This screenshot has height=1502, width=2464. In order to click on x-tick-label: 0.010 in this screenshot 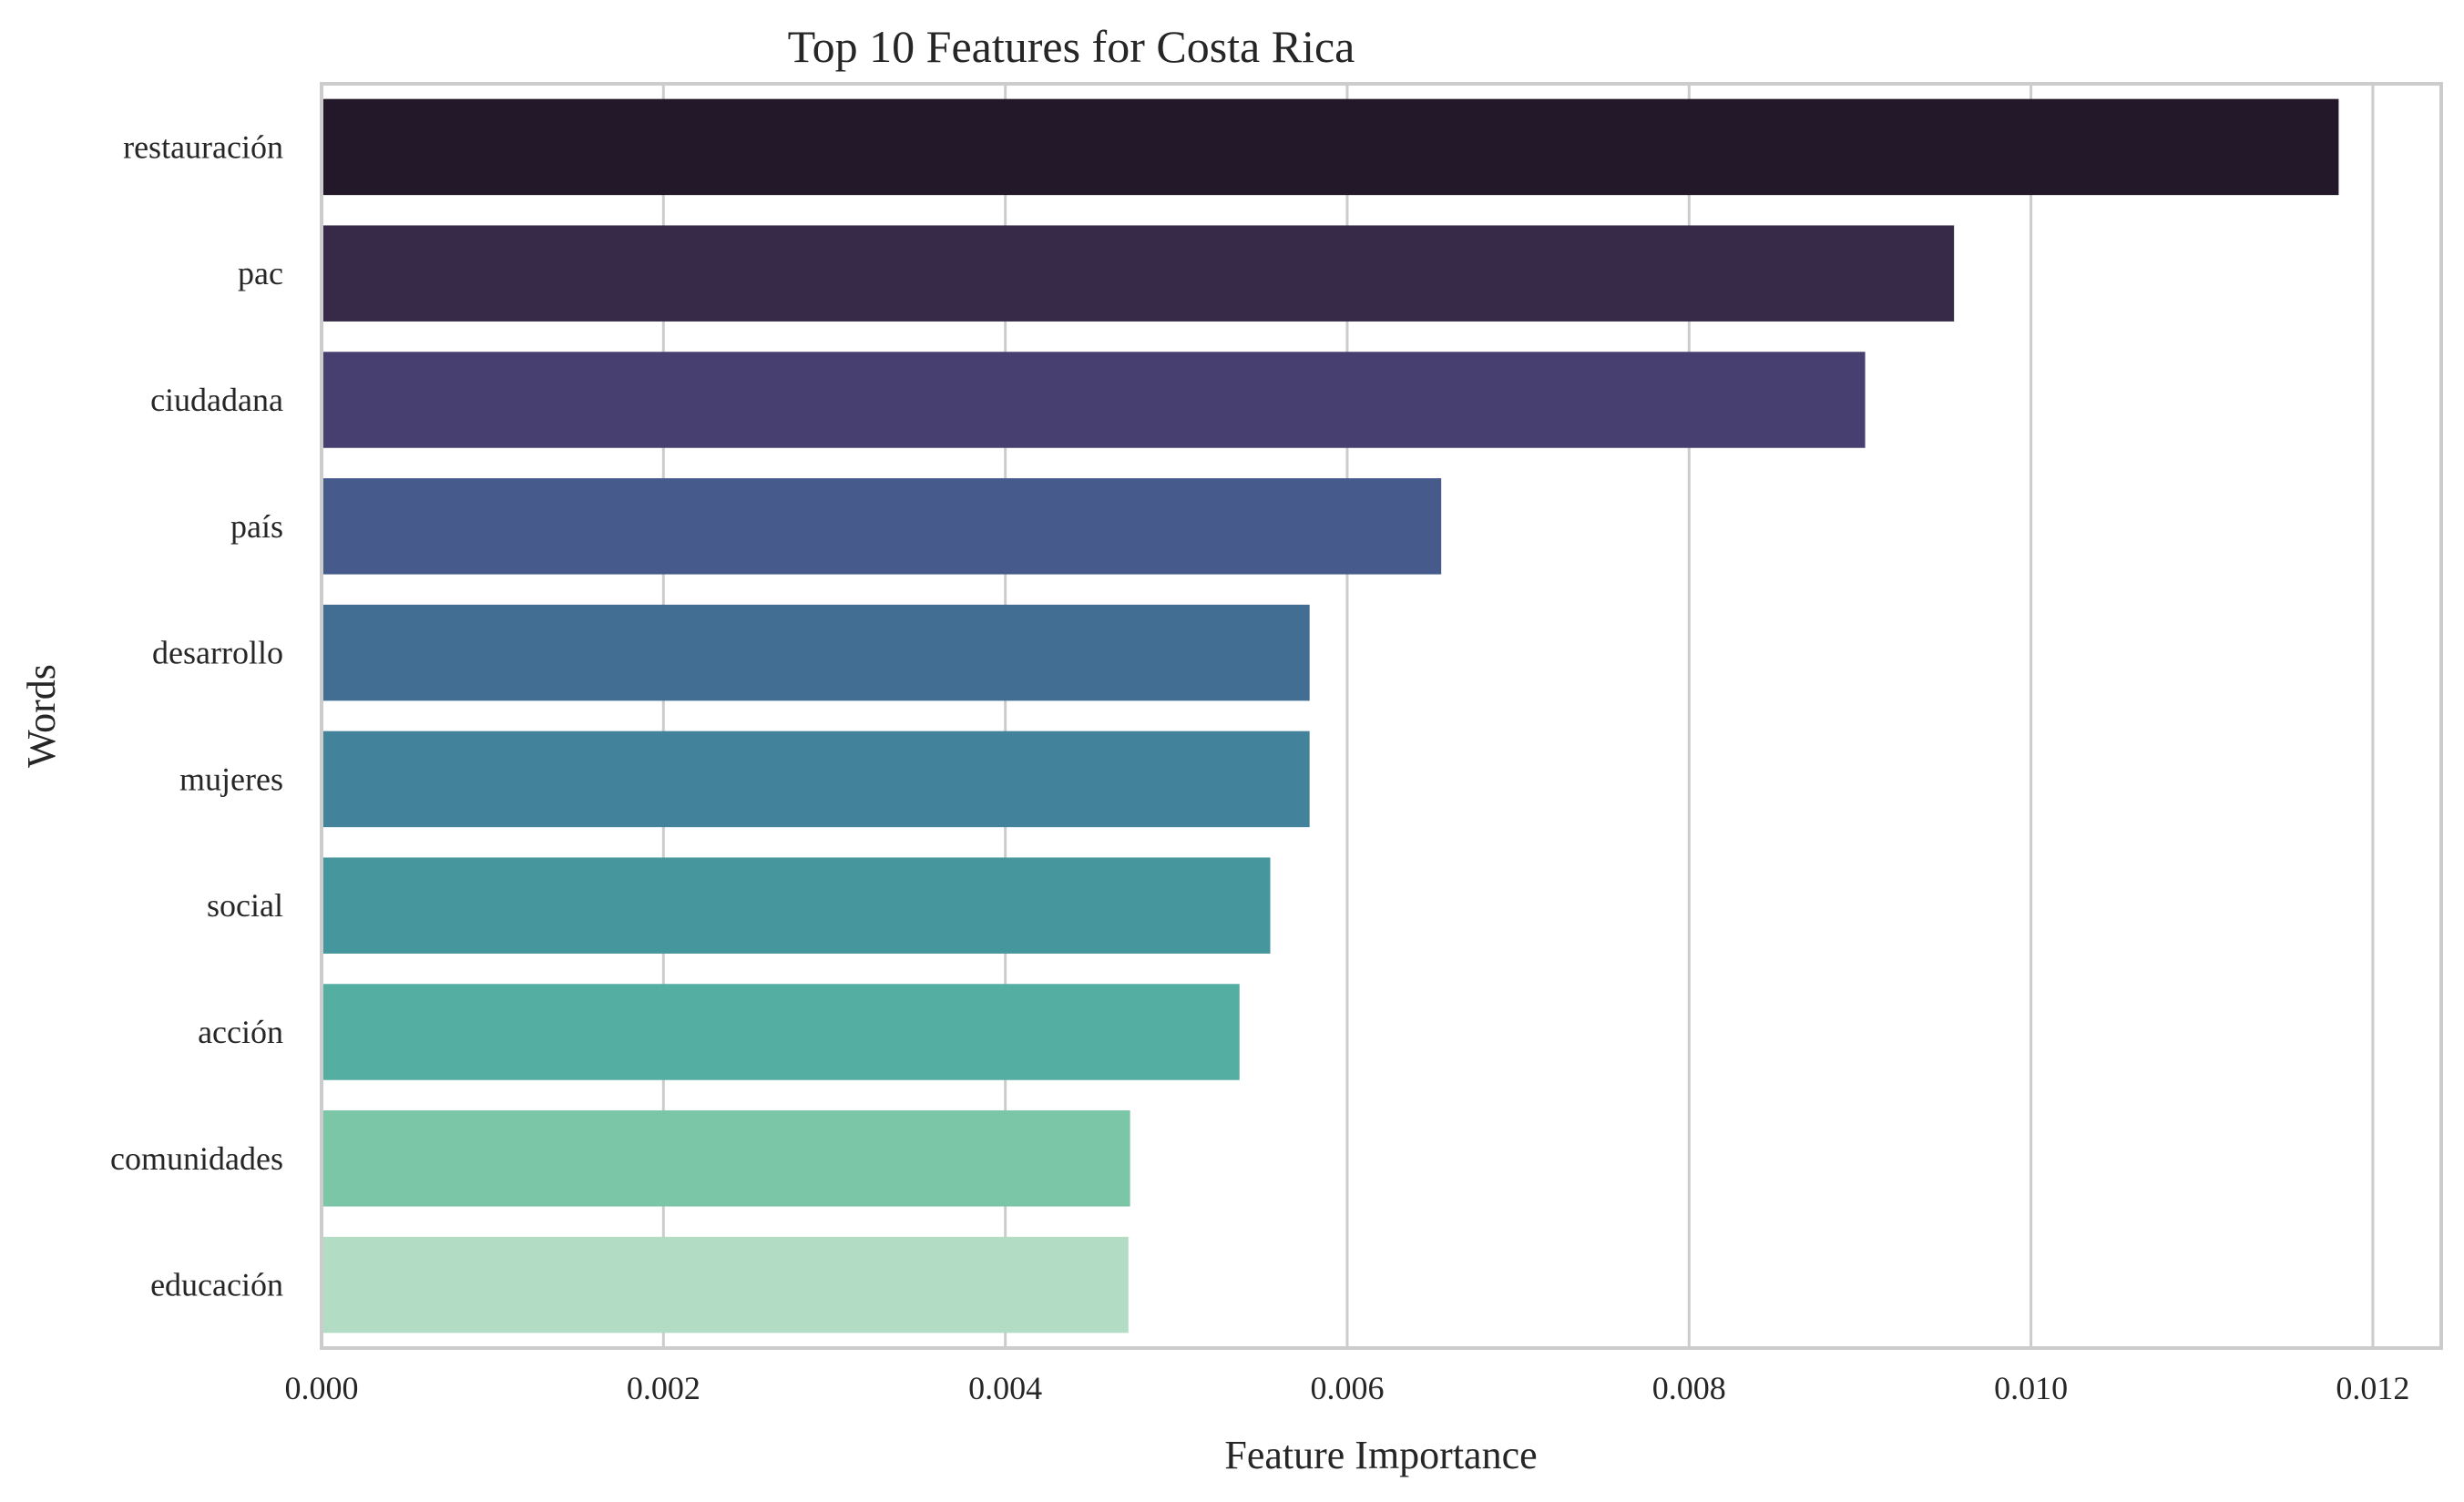, I will do `click(2031, 1388)`.